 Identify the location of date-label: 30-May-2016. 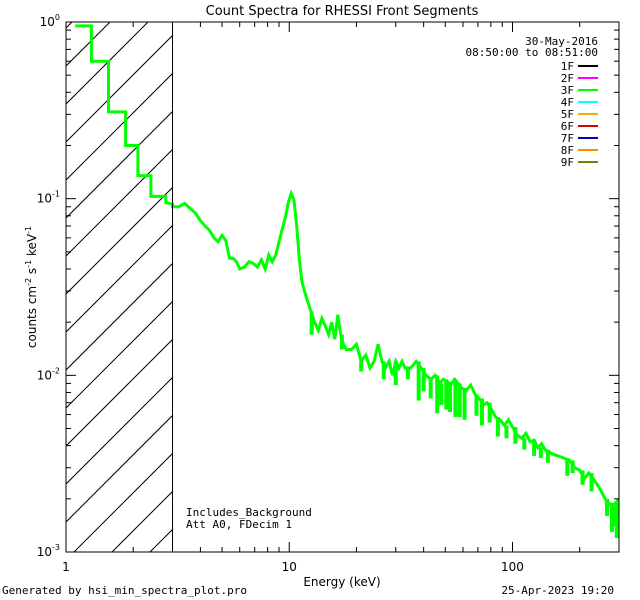
(561, 41).